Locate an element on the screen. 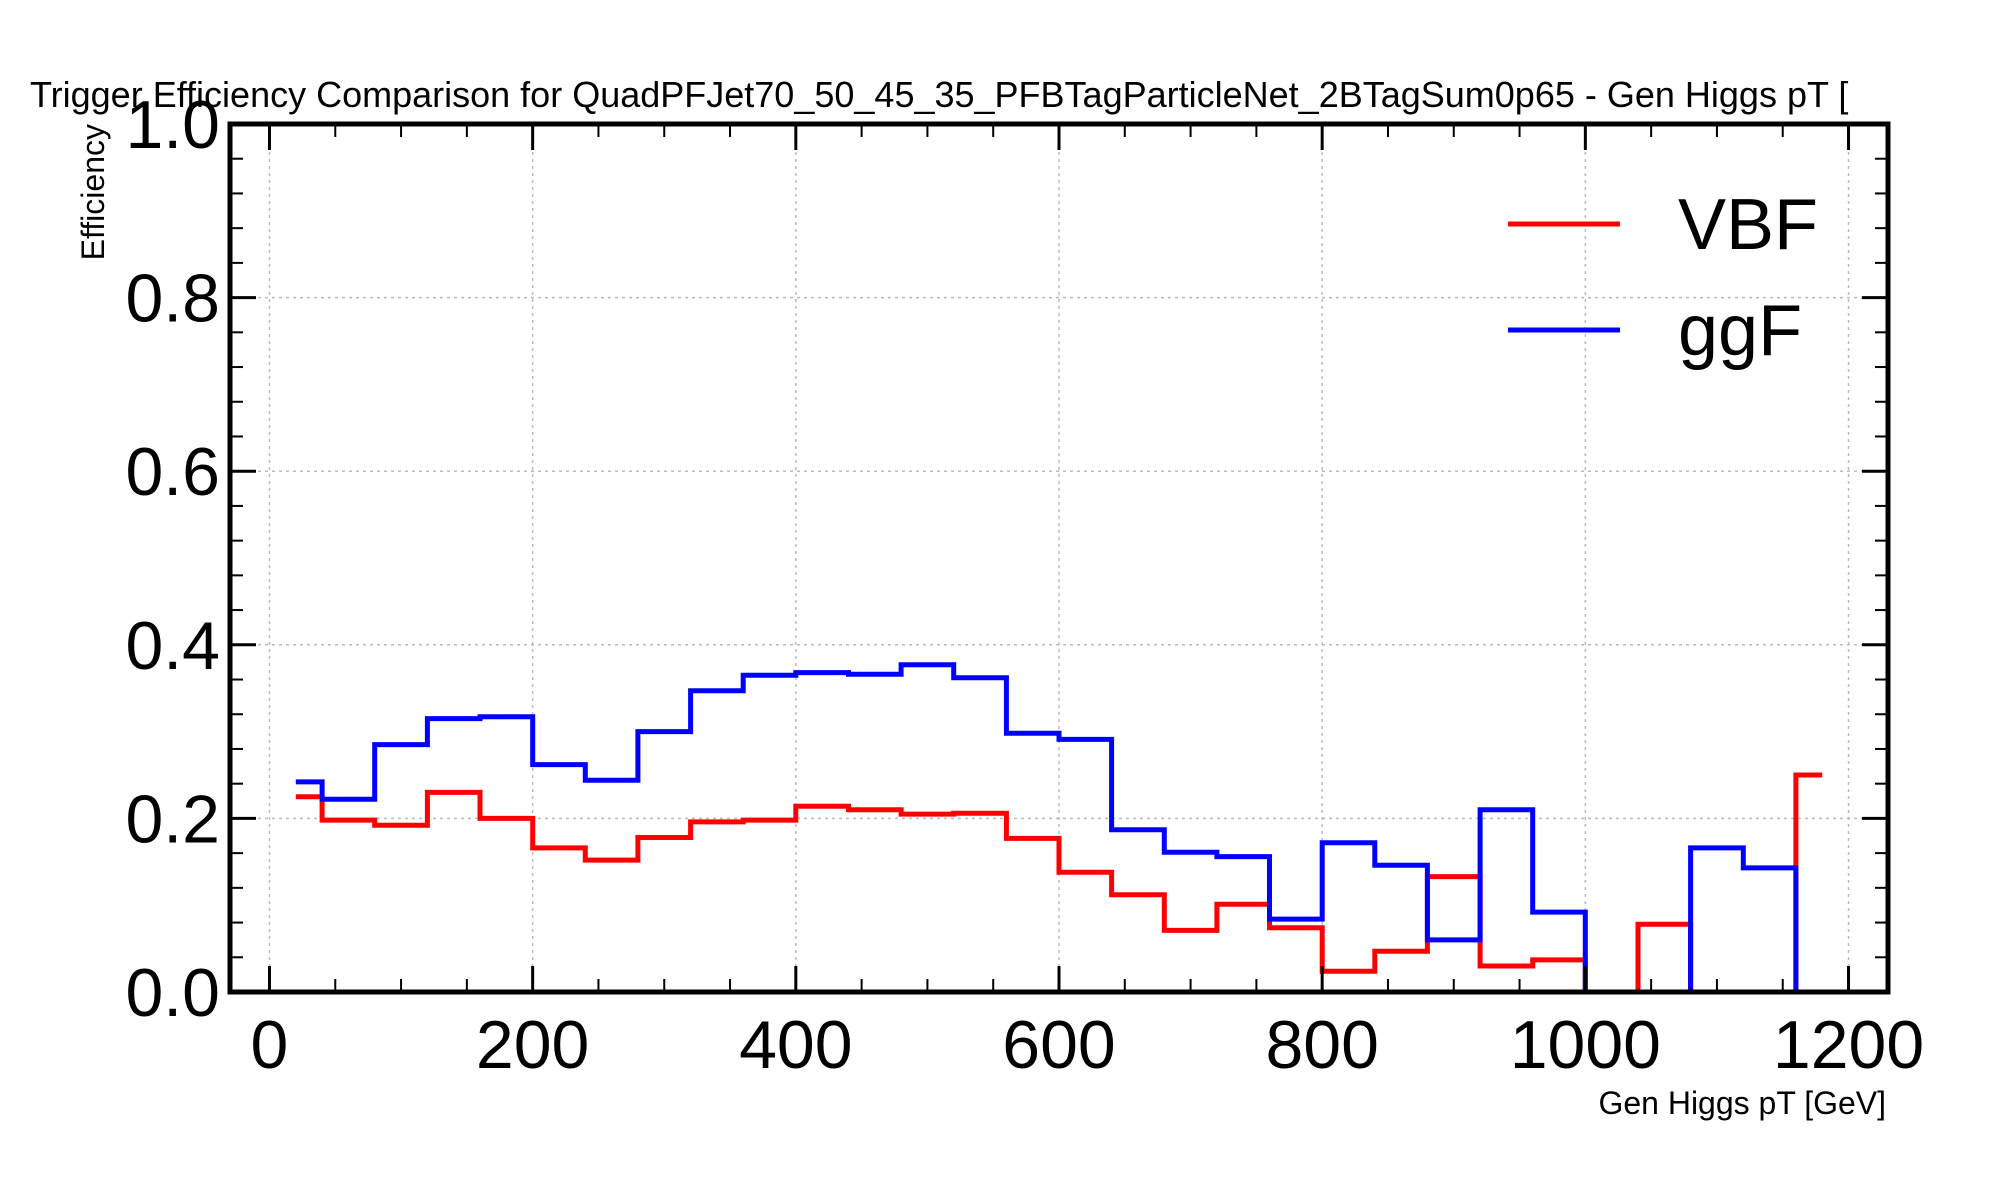 This screenshot has height=1200, width=2000. y-axis-label: Efficiency is located at coordinates (93, 192).